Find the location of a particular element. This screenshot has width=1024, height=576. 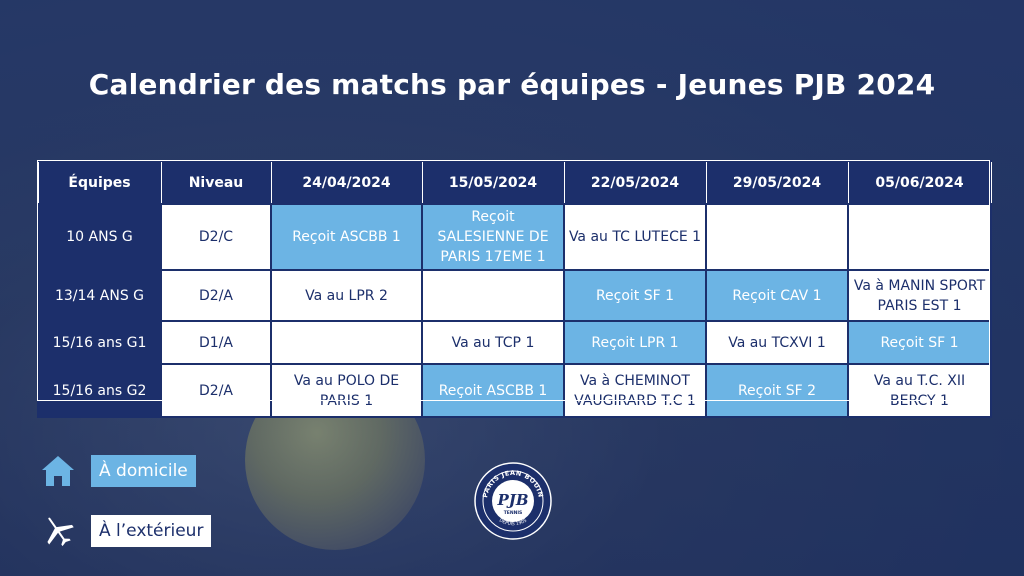

house-icon is located at coordinates (58, 471).